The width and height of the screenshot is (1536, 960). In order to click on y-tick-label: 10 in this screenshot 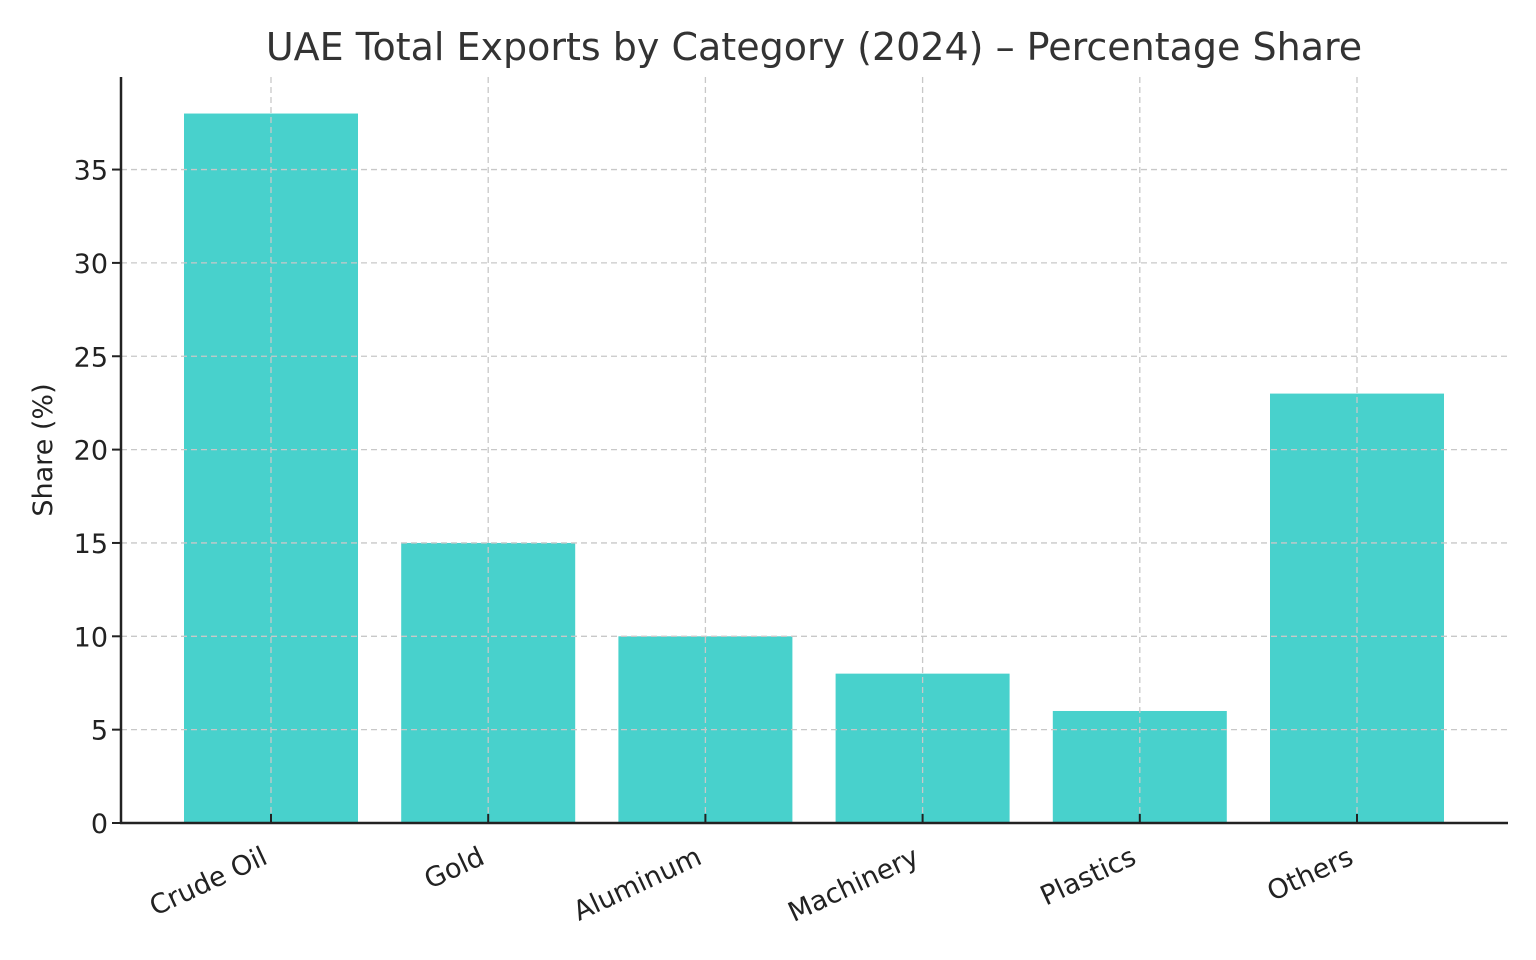, I will do `click(91, 637)`.